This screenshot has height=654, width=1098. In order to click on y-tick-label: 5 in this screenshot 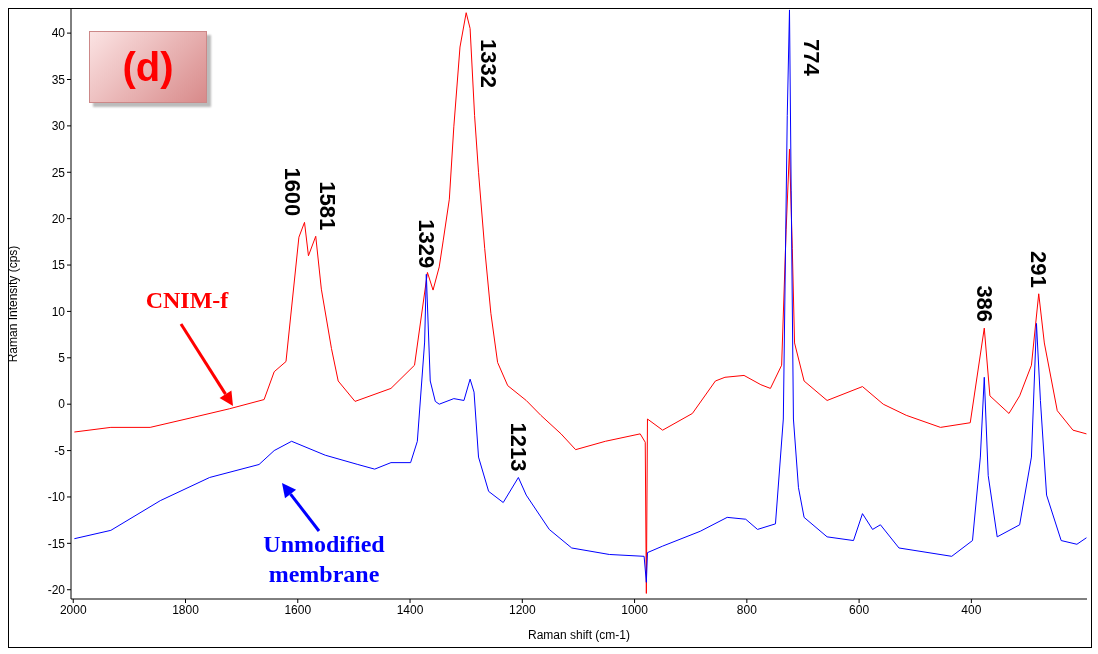, I will do `click(62, 358)`.